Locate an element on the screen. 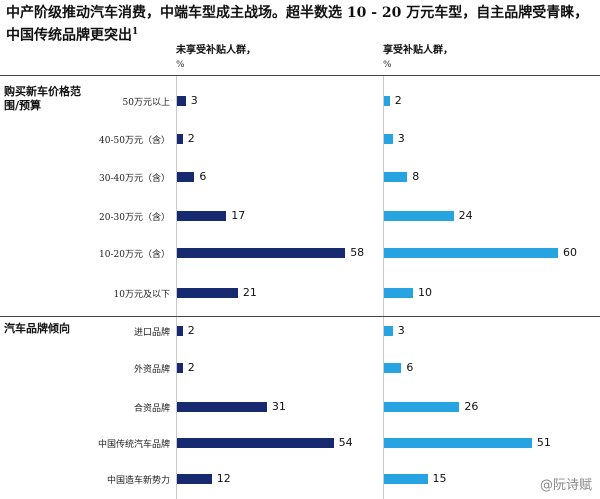  category-label: 进口品牌 is located at coordinates (151, 333).